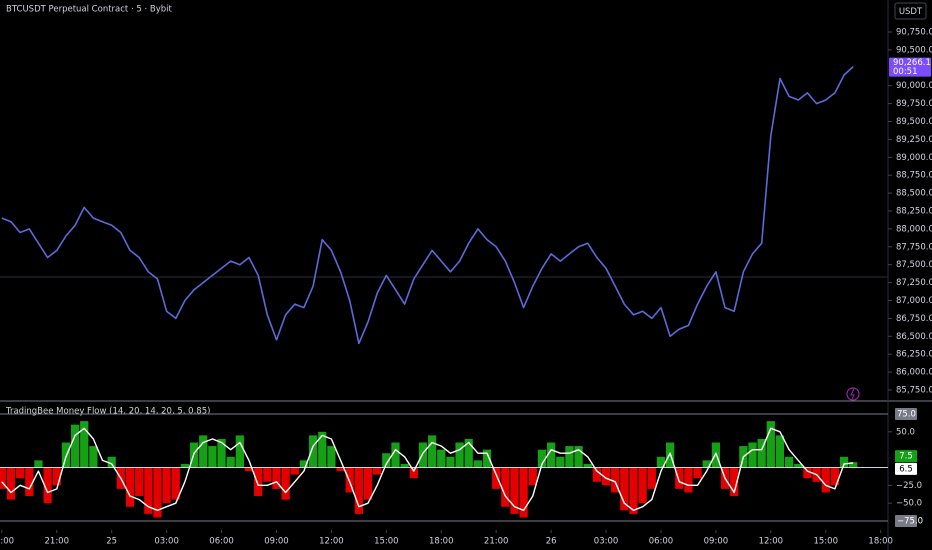  Describe the element at coordinates (551, 542) in the screenshot. I see `x-tick-label: 26` at that location.